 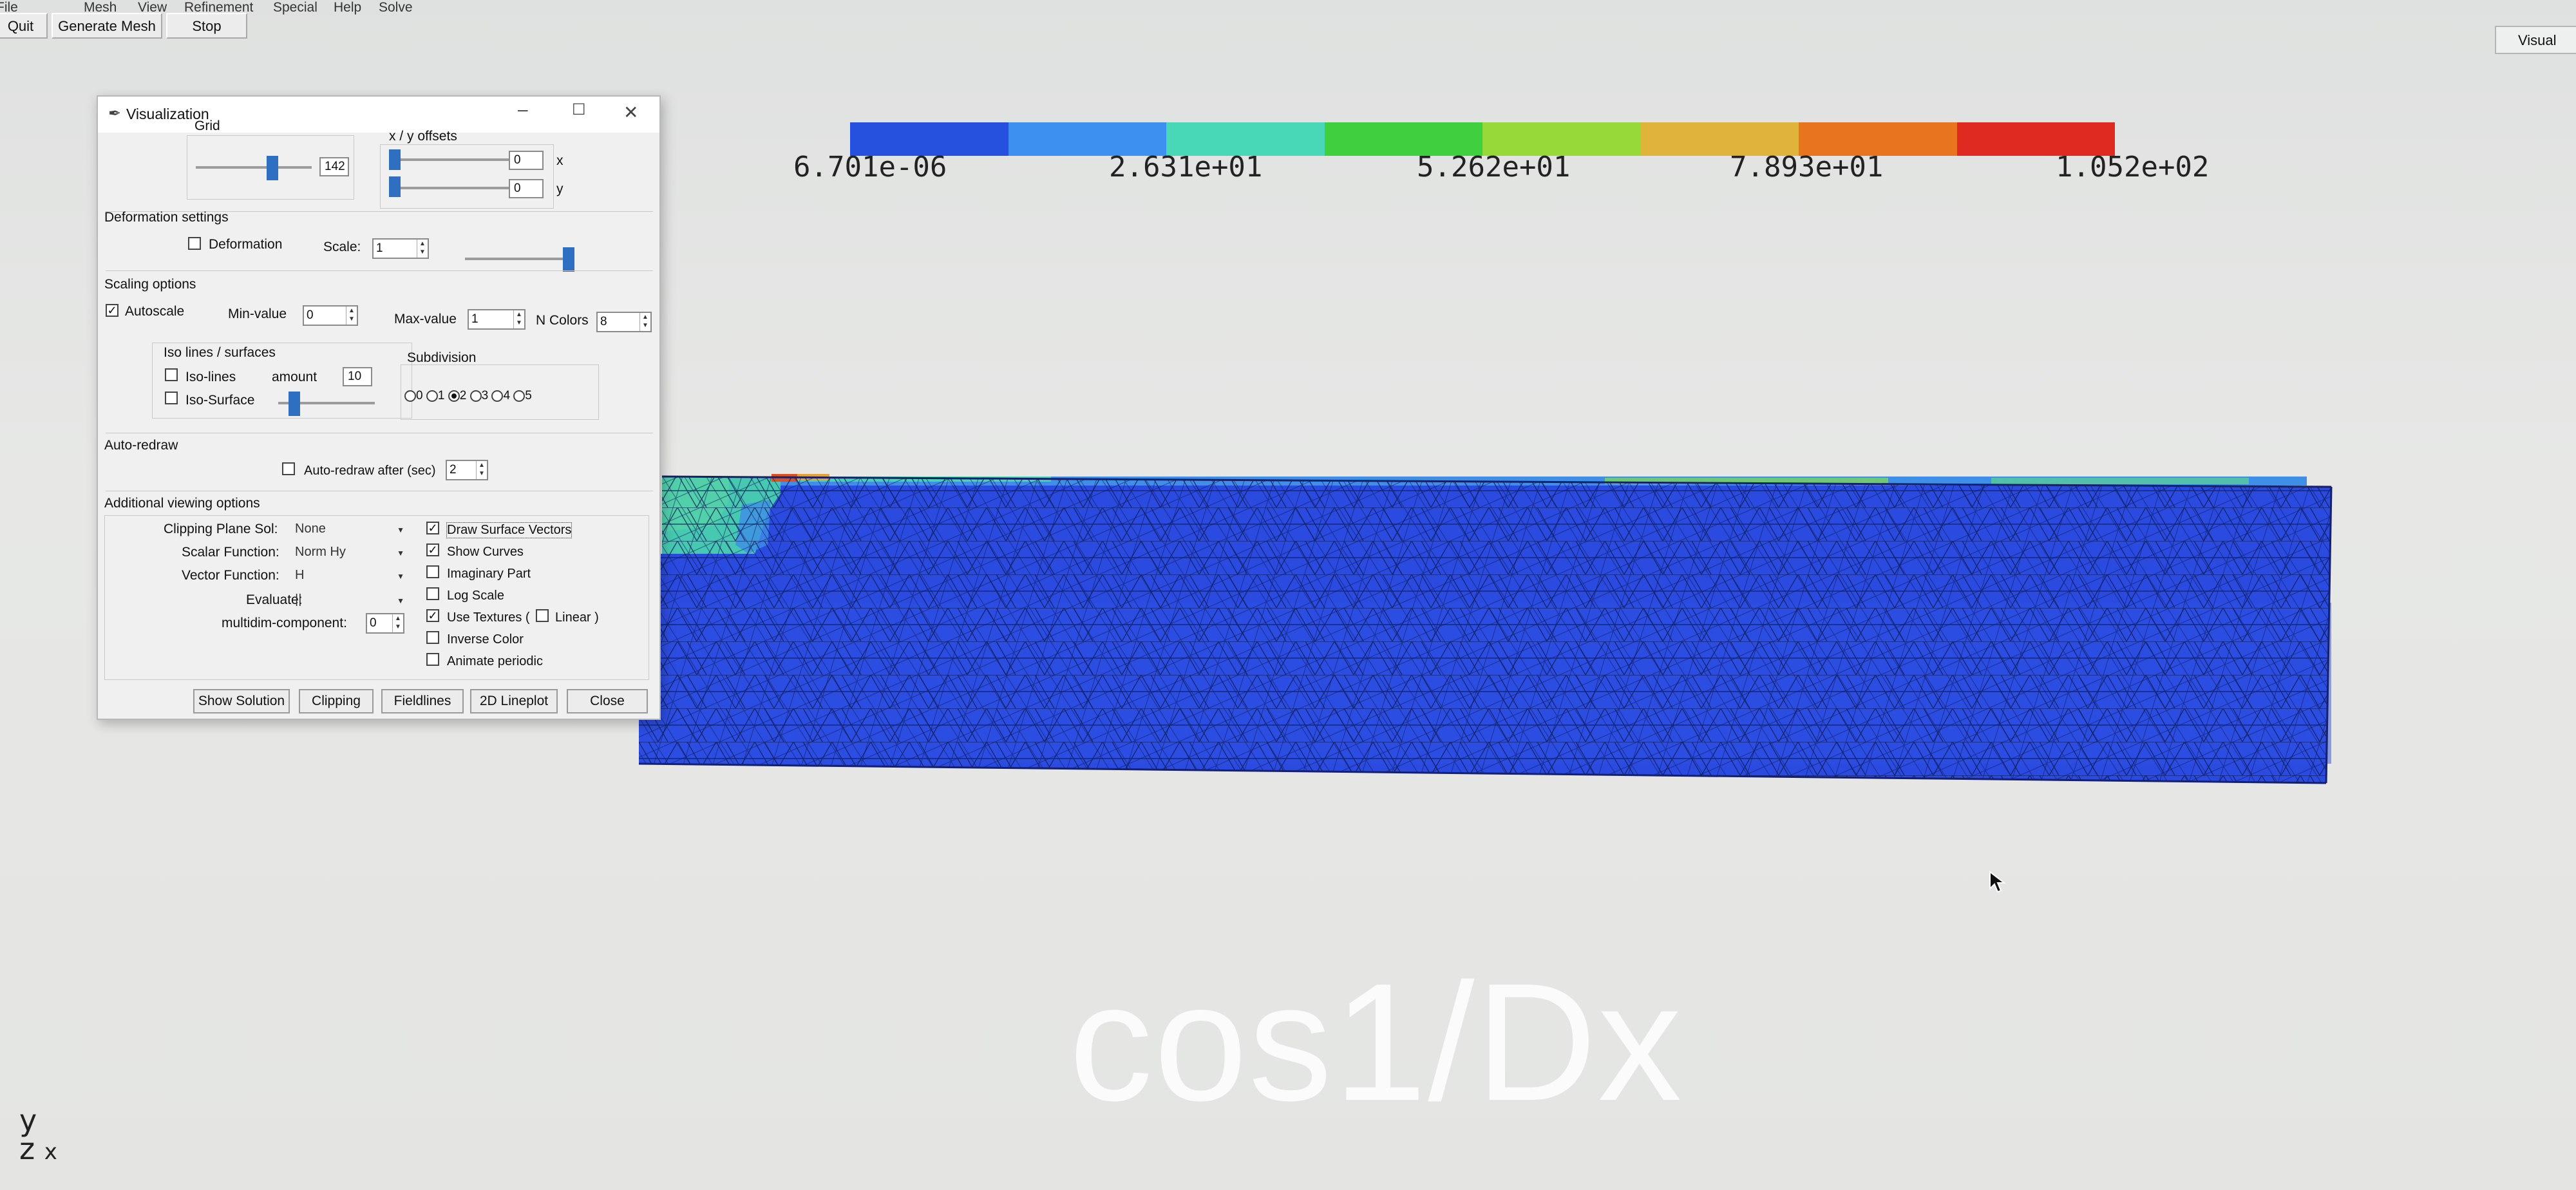 What do you see at coordinates (342, 247) in the screenshot?
I see `scale-label: Scale:` at bounding box center [342, 247].